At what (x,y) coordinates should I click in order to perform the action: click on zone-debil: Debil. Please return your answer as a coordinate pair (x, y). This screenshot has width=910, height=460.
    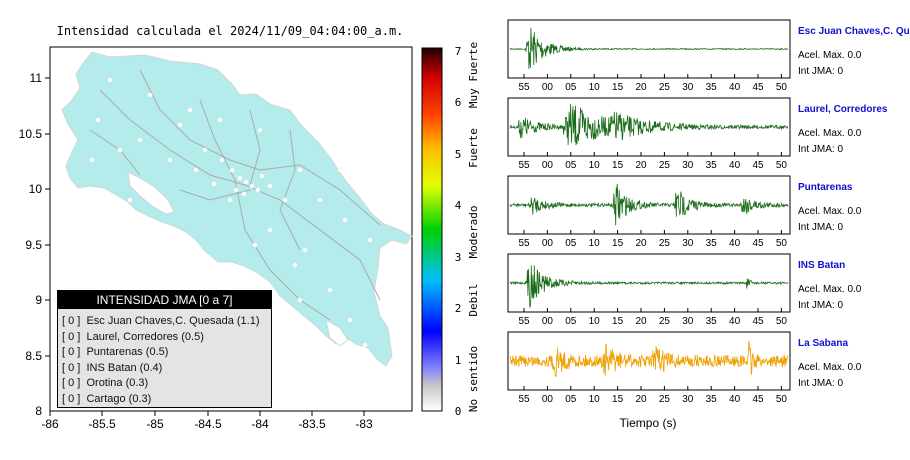
    Looking at the image, I should click on (473, 299).